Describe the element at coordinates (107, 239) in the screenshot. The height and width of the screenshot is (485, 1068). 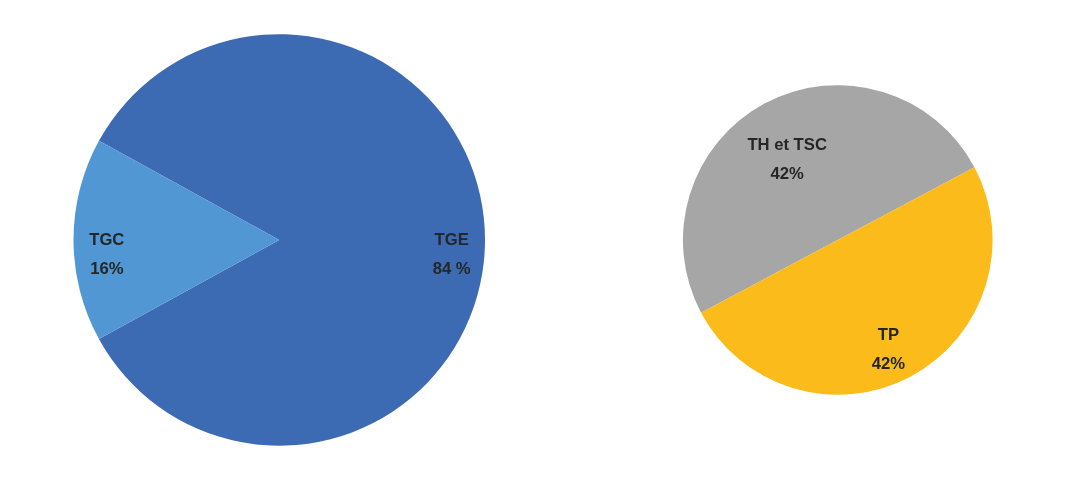
I see `slice-label: TGC` at that location.